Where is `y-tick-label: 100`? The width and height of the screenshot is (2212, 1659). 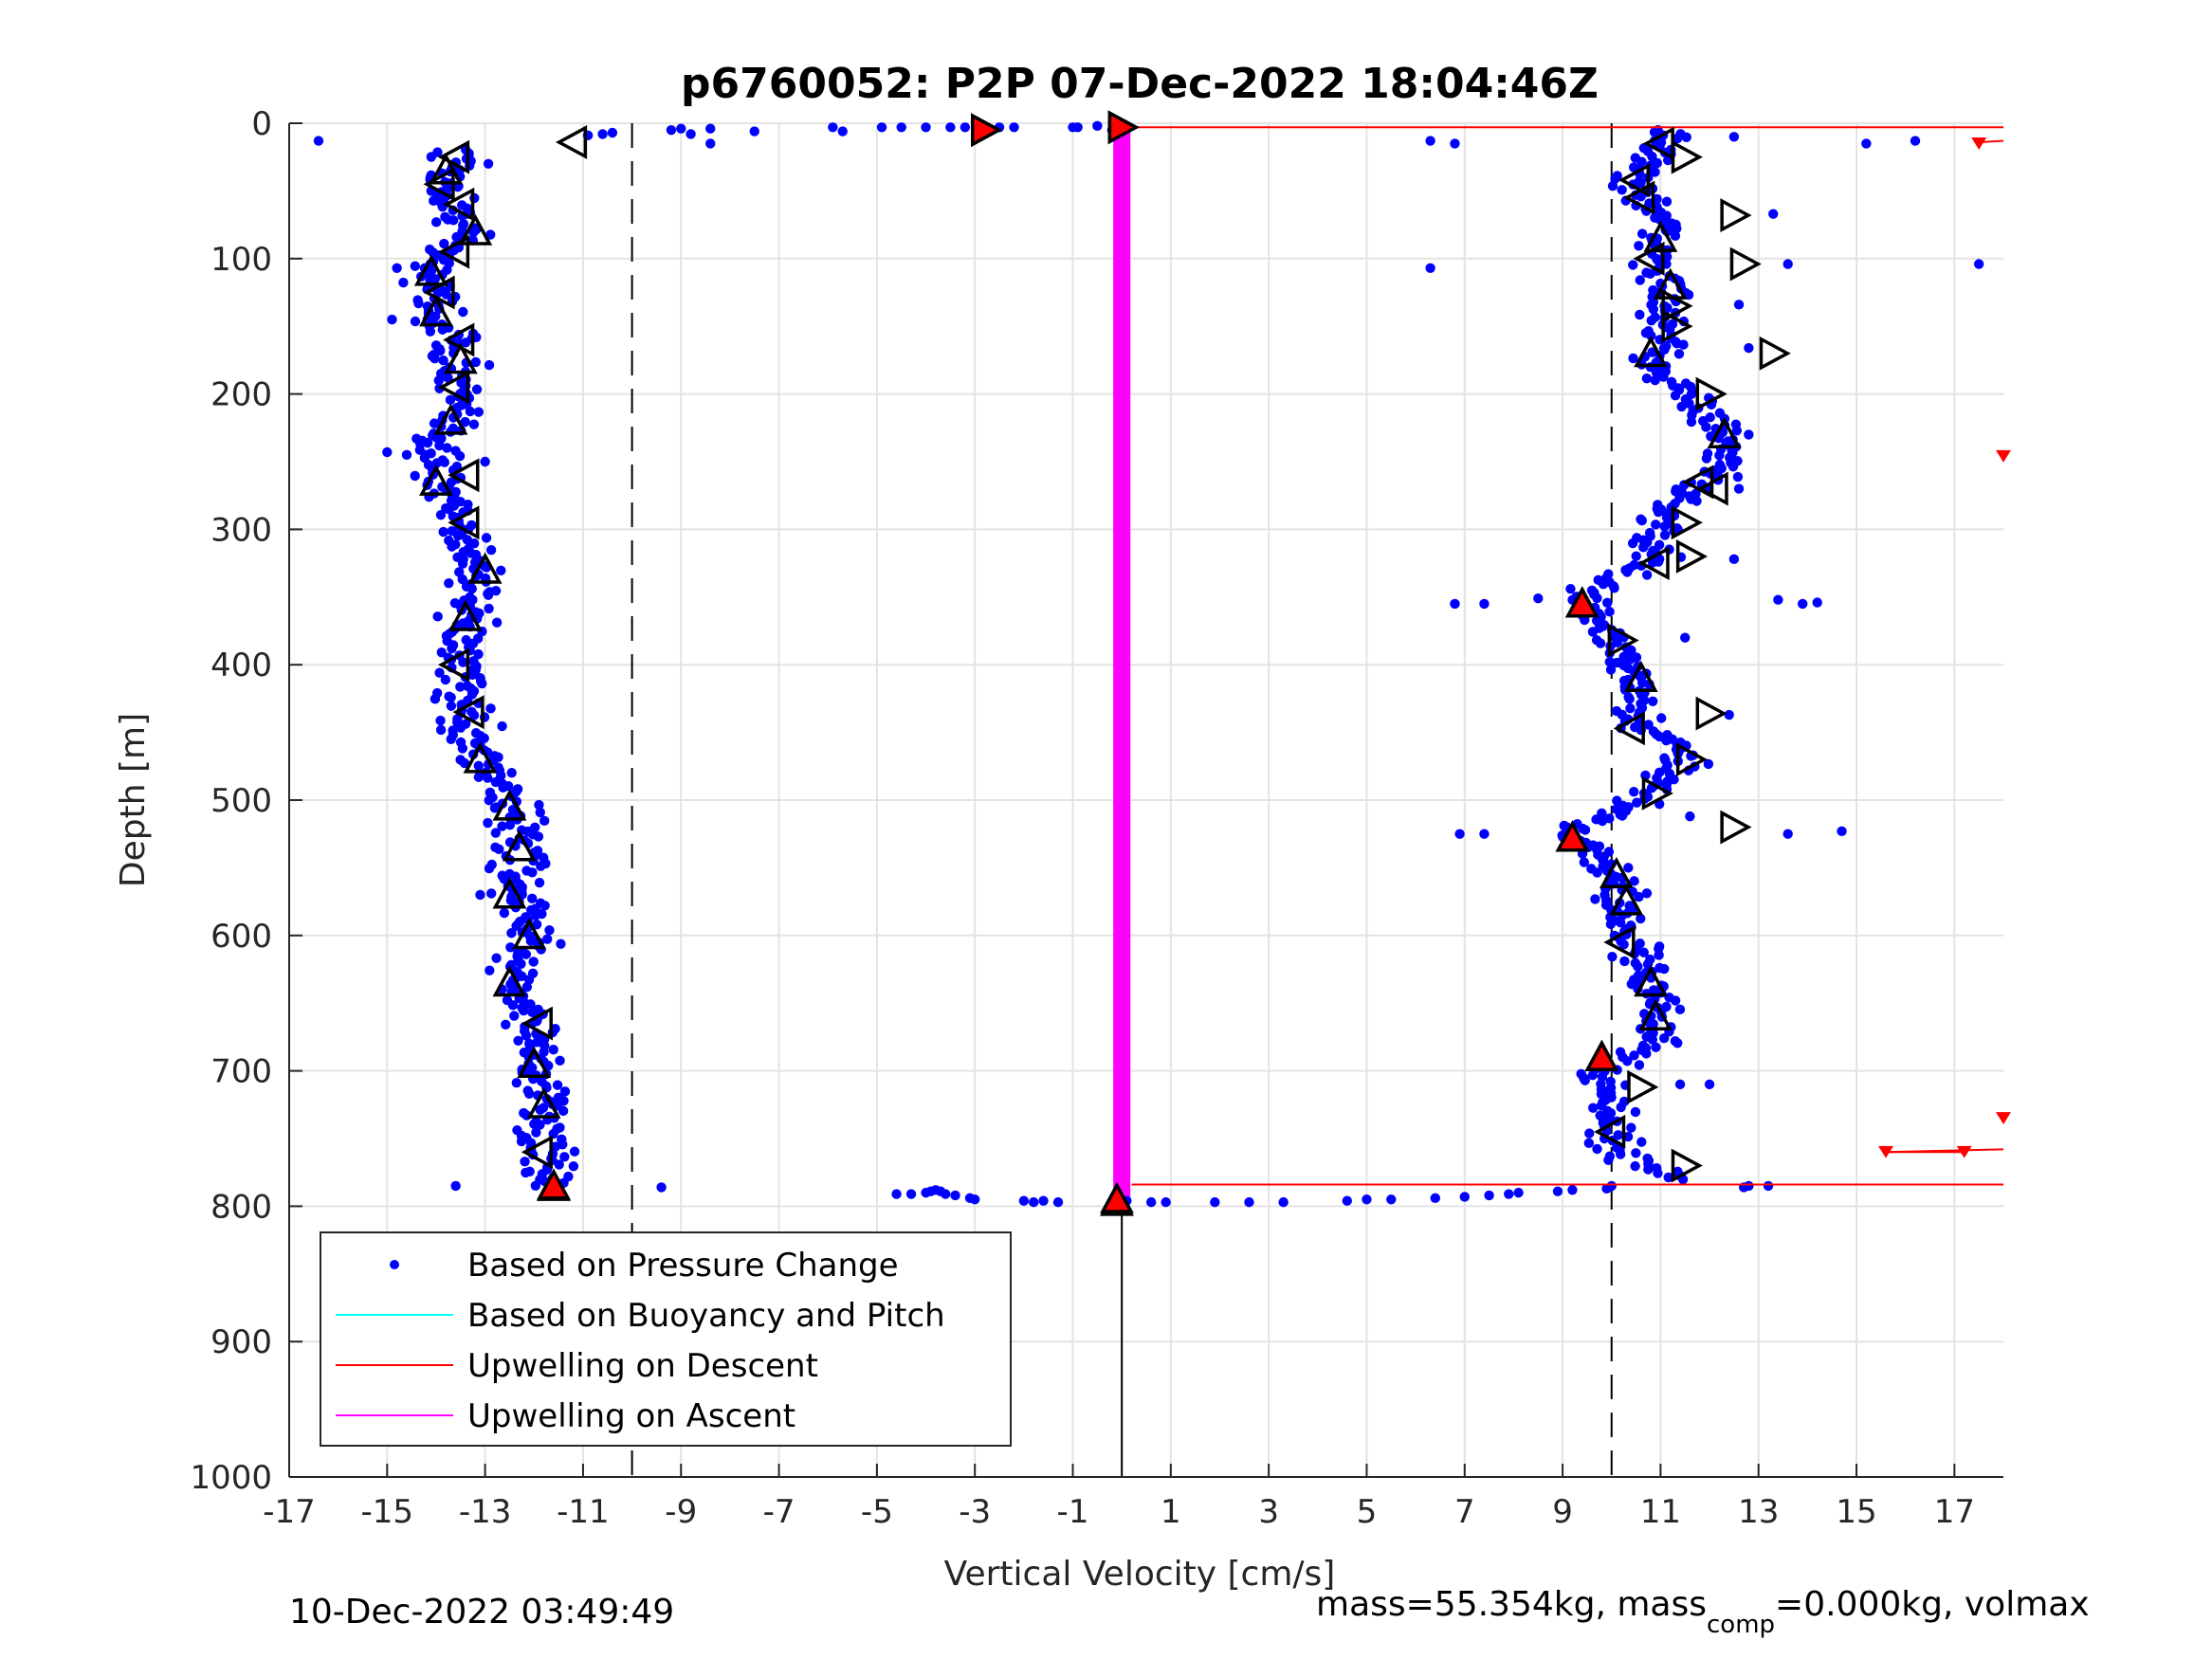 y-tick-label: 100 is located at coordinates (241, 260).